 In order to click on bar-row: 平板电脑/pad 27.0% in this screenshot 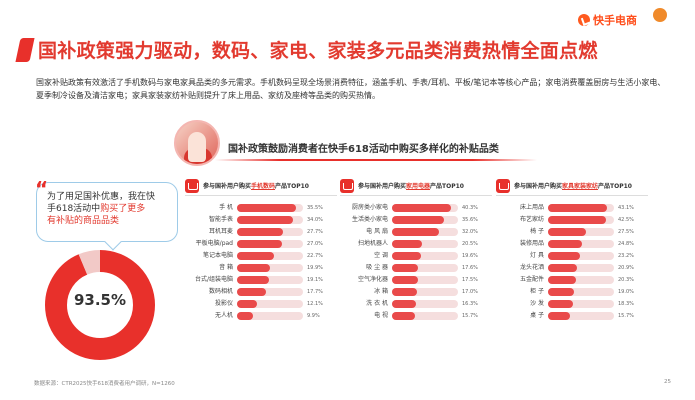, I will do `click(261, 244)`.